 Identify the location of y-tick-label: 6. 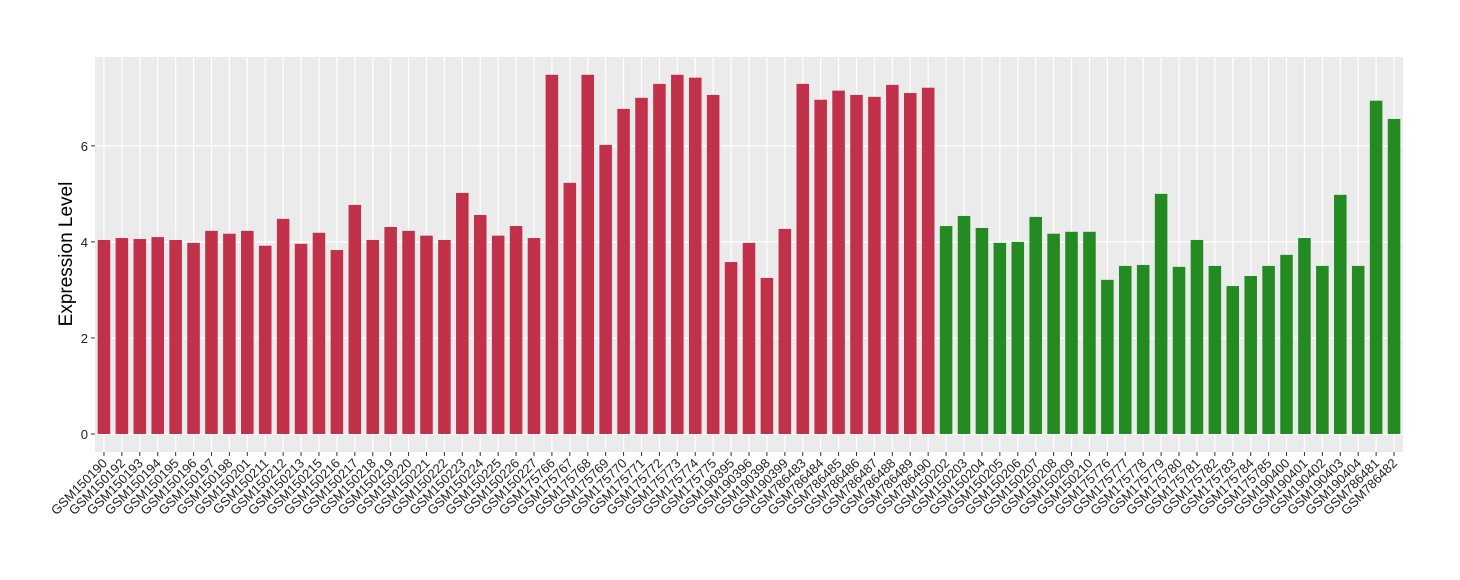
(84, 146).